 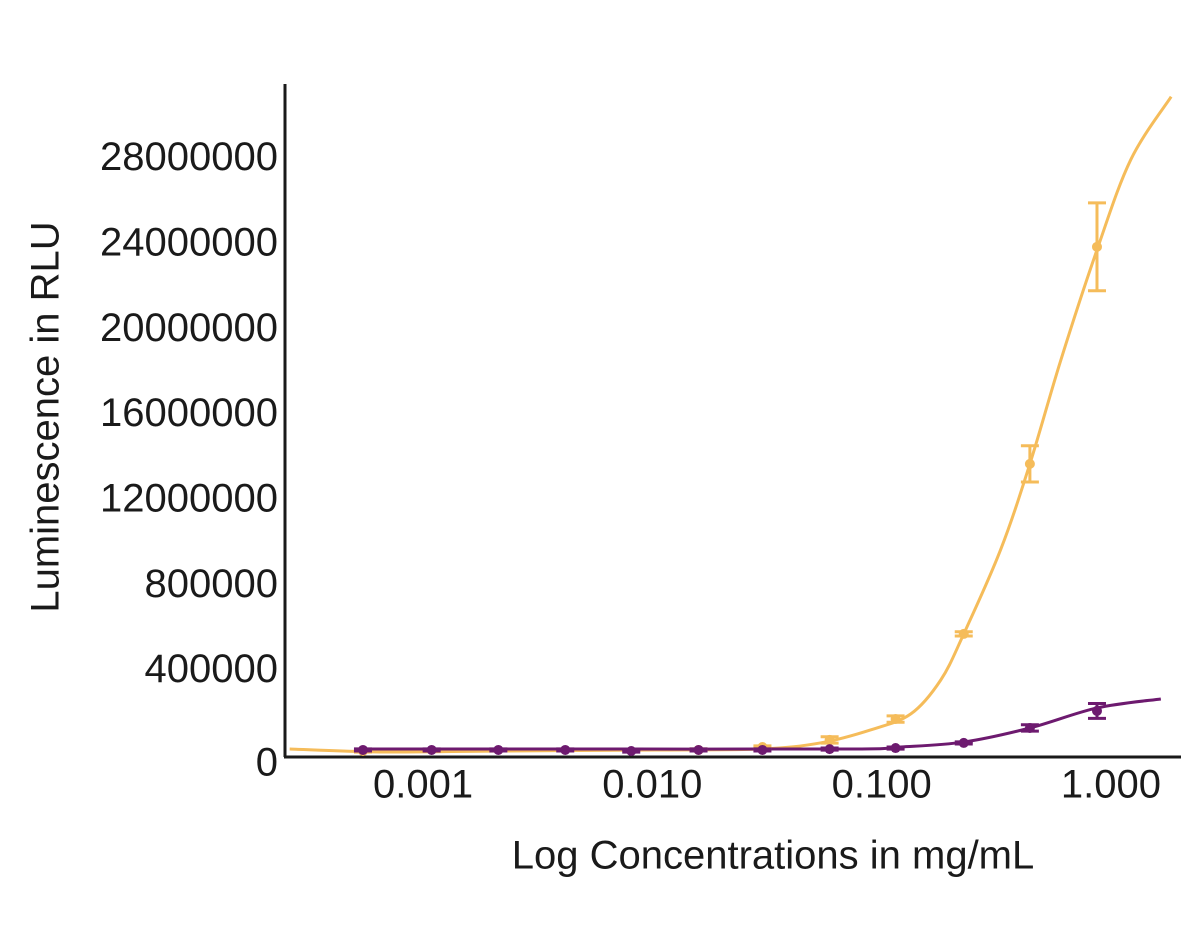 I want to click on y-tick-label: 24000000, so click(x=189, y=243).